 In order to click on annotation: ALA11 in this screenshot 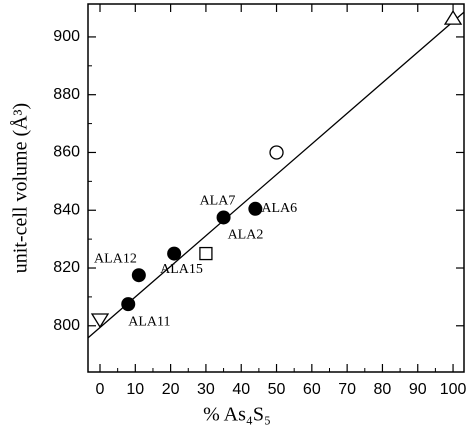, I will do `click(149, 321)`.